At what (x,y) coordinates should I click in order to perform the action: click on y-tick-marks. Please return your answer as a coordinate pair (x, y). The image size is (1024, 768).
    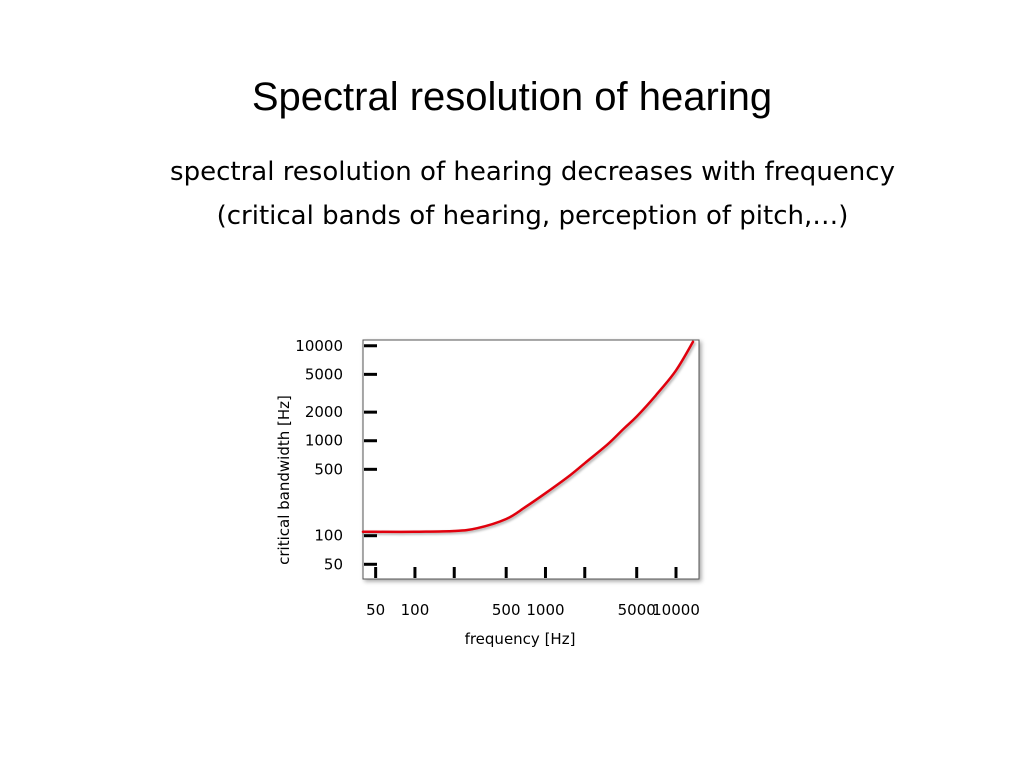
    Looking at the image, I should click on (370, 455).